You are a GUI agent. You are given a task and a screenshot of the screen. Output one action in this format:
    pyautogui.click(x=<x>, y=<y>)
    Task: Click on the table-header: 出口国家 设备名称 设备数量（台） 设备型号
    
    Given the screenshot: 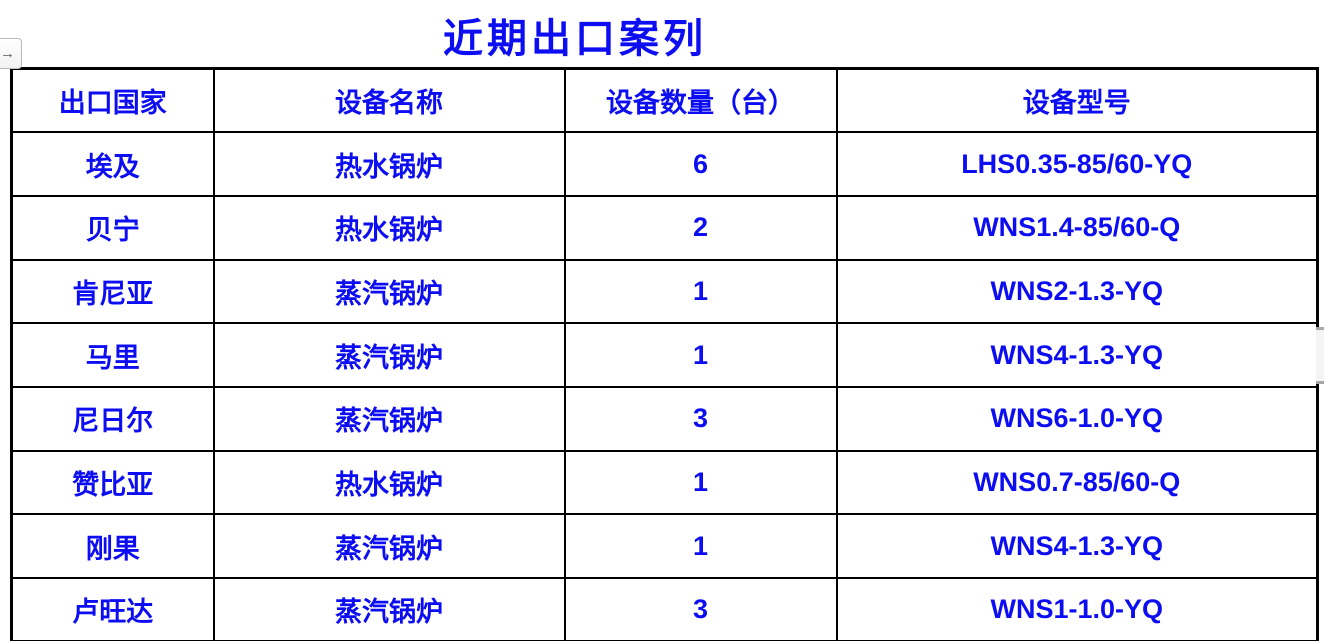 What is the action you would take?
    pyautogui.click(x=664, y=100)
    